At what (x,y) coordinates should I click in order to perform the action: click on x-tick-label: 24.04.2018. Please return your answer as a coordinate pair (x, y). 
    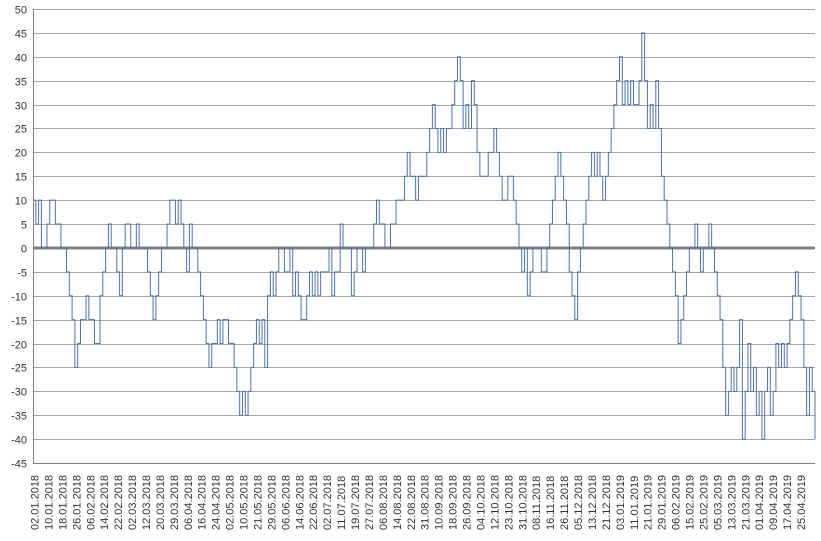
    Looking at the image, I should click on (217, 502).